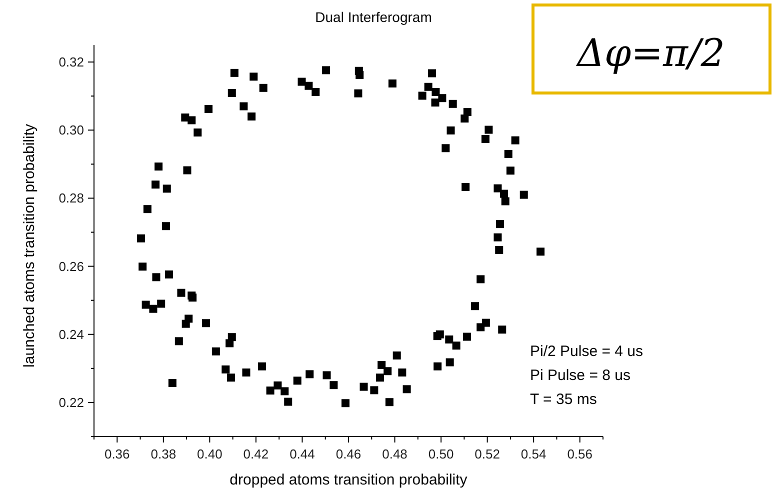 The image size is (779, 493). Describe the element at coordinates (71, 266) in the screenshot. I see `y-tick-label: 0.26` at that location.